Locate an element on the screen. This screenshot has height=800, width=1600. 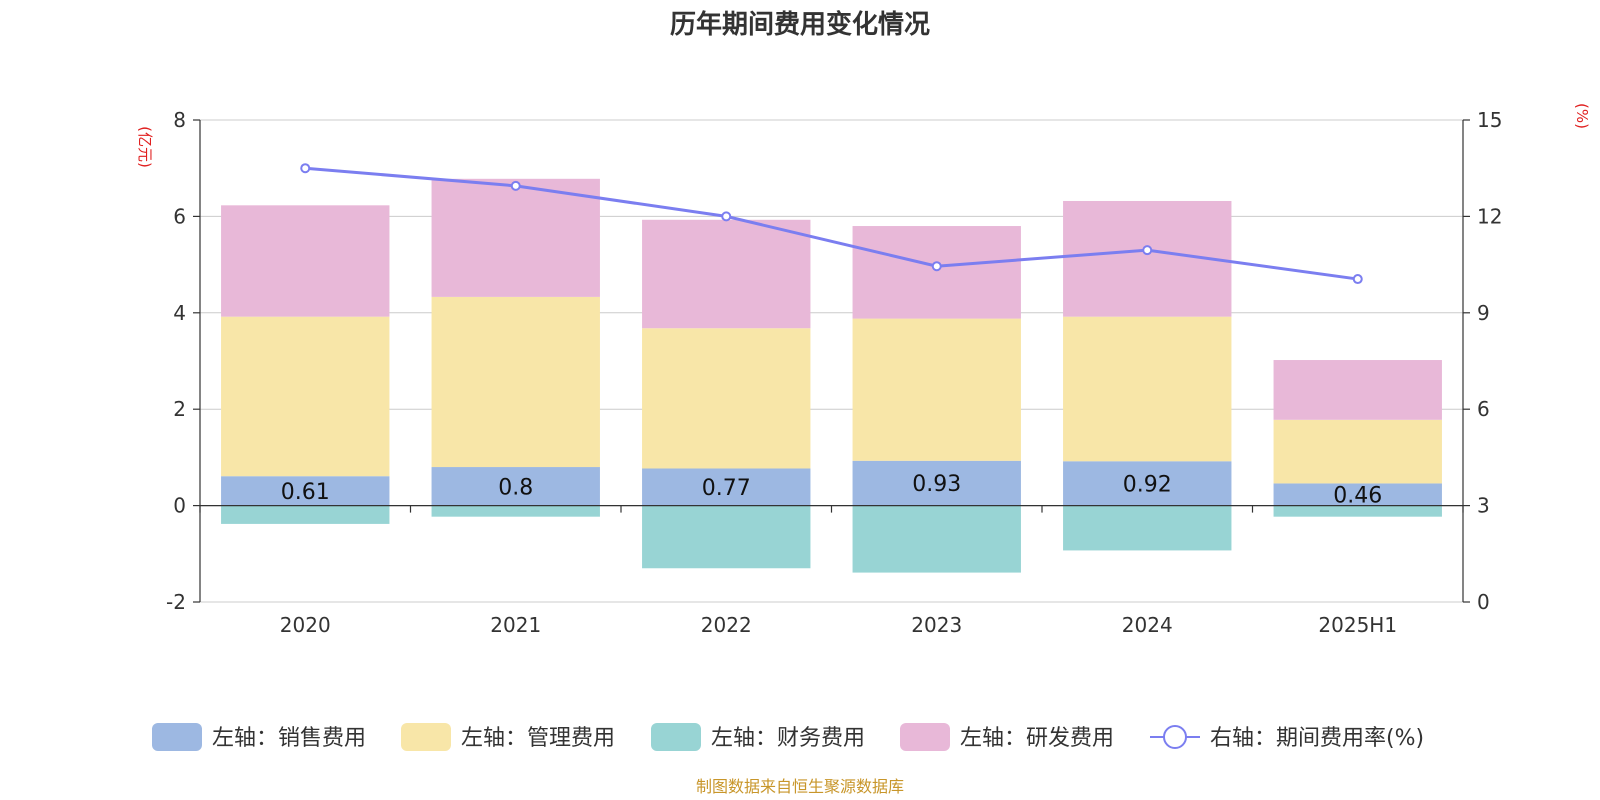
right-axis-unit: (%) is located at coordinates (1582, 116).